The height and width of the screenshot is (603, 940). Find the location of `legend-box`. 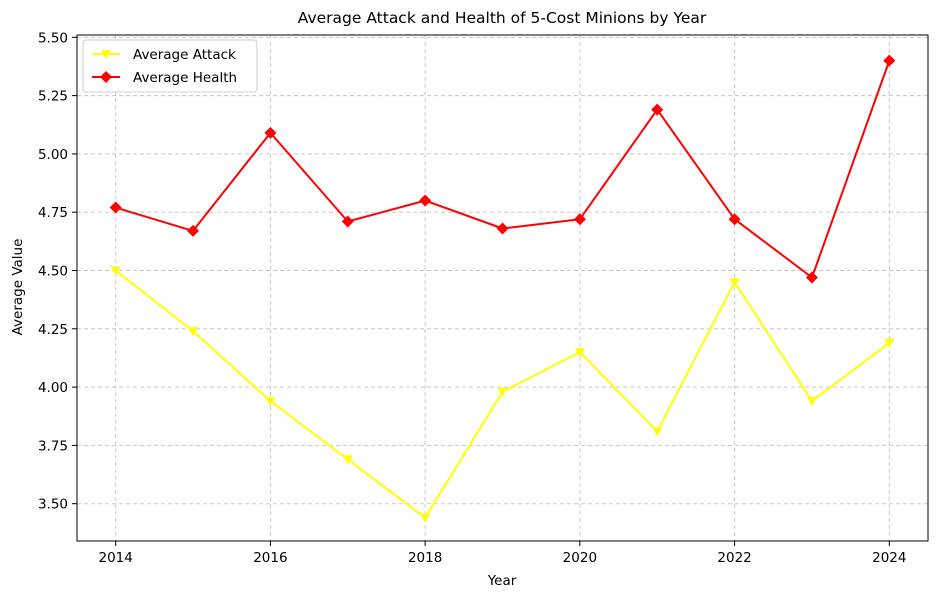

legend-box is located at coordinates (170, 66).